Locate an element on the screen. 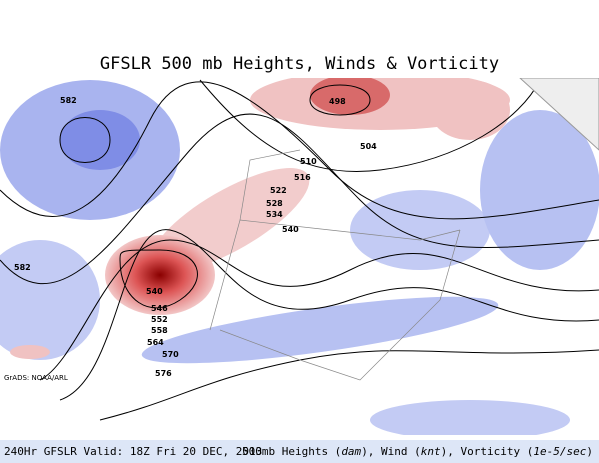 The image size is (599, 463). title: GFSLR 500 mb Heights, Winds & Vorticity is located at coordinates (299, 64).